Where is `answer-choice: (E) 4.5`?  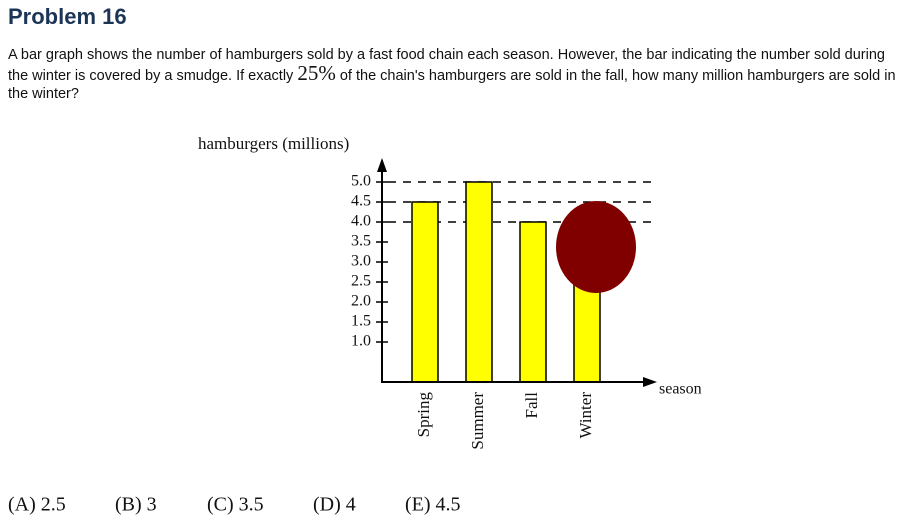 answer-choice: (E) 4.5 is located at coordinates (433, 505).